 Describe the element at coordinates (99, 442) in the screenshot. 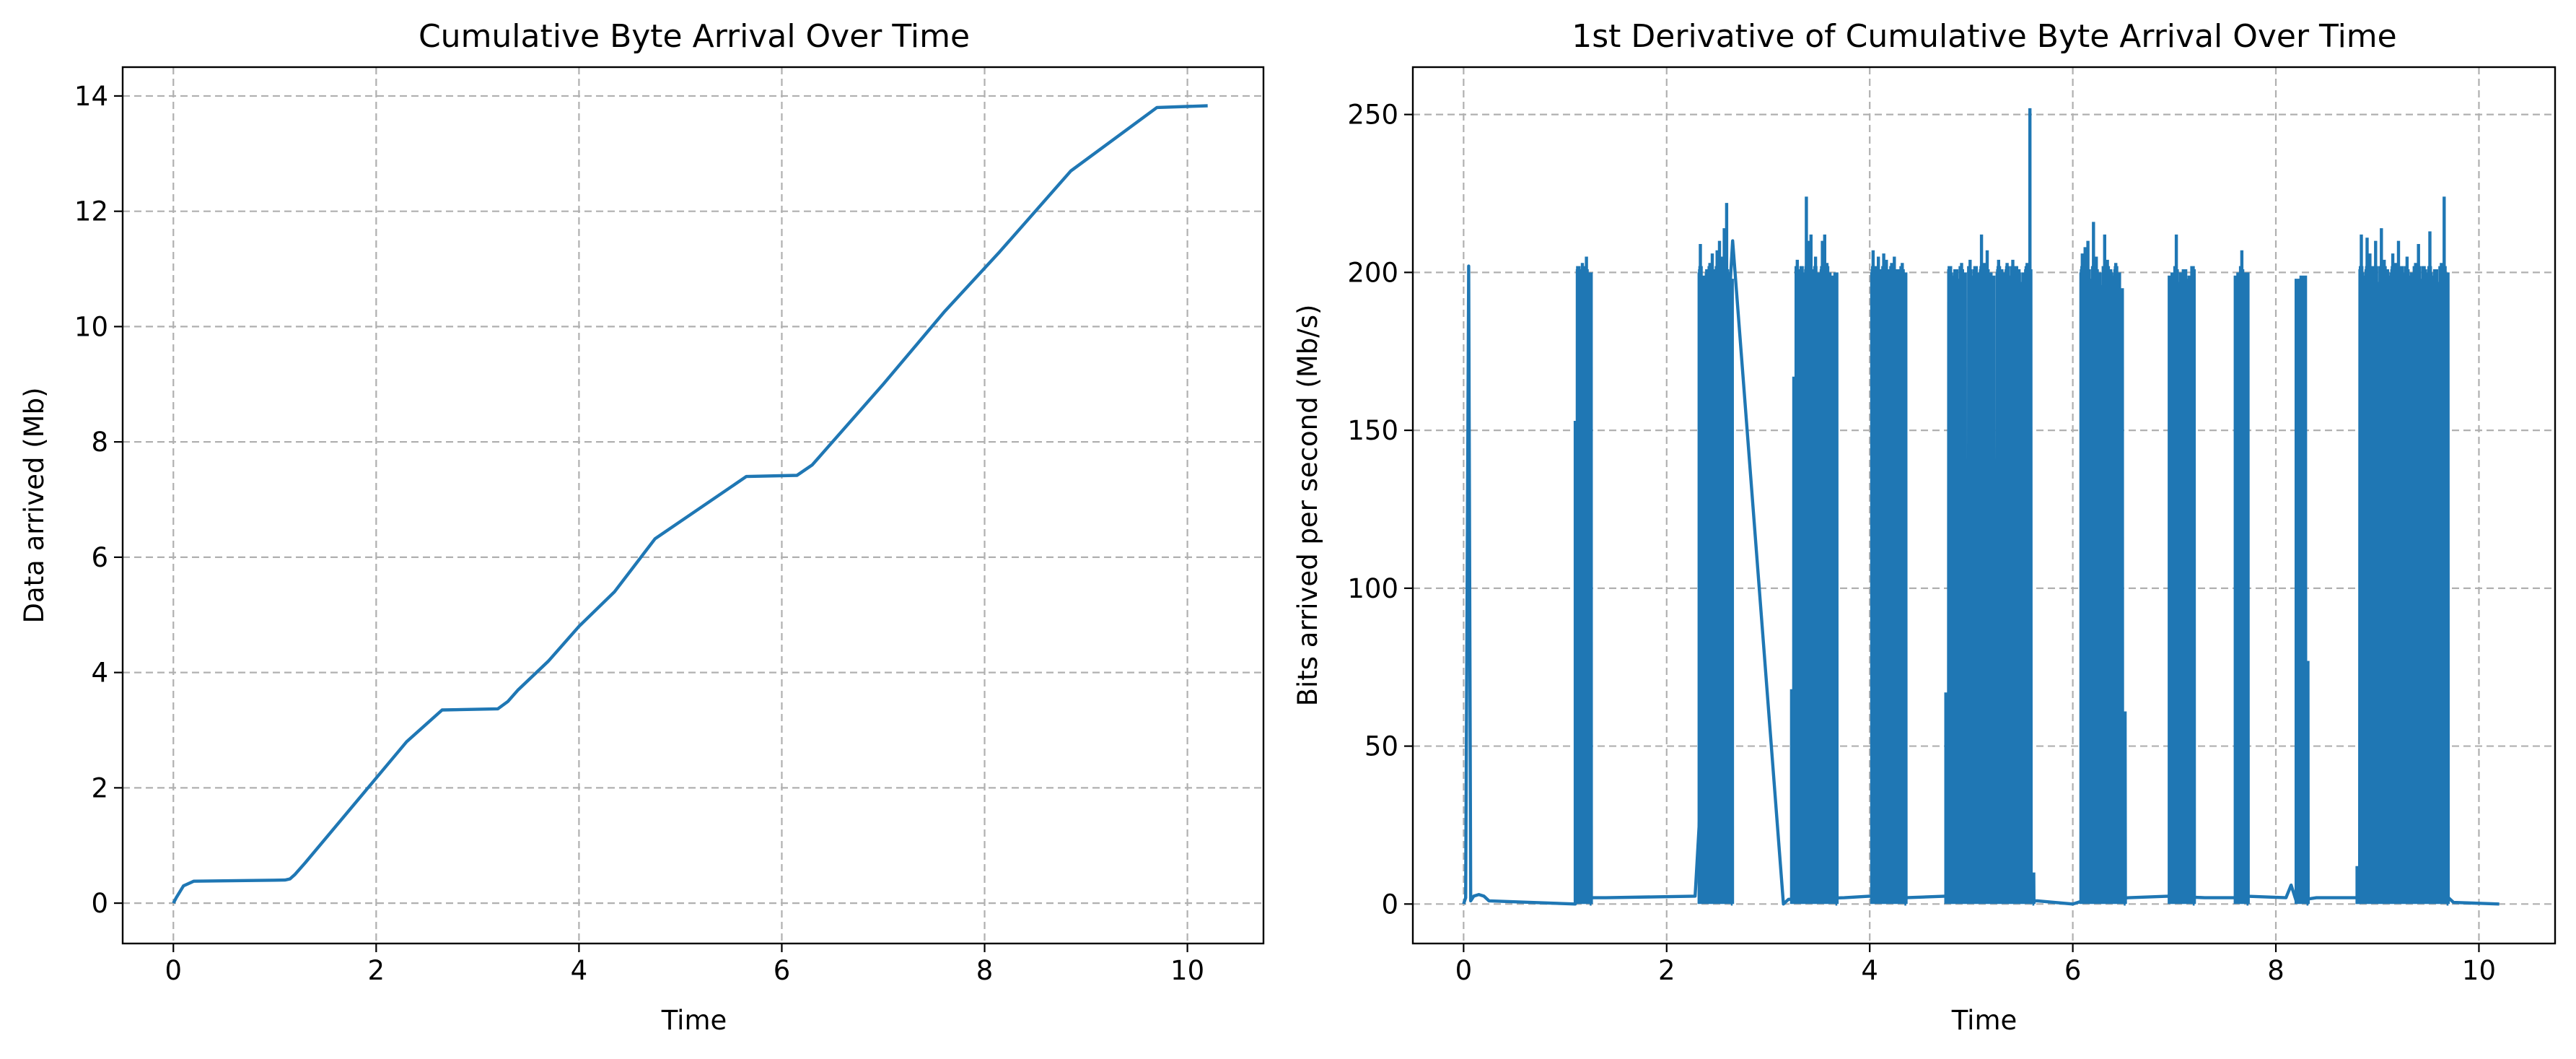

I see `left-chart-ytick-label: 8` at that location.